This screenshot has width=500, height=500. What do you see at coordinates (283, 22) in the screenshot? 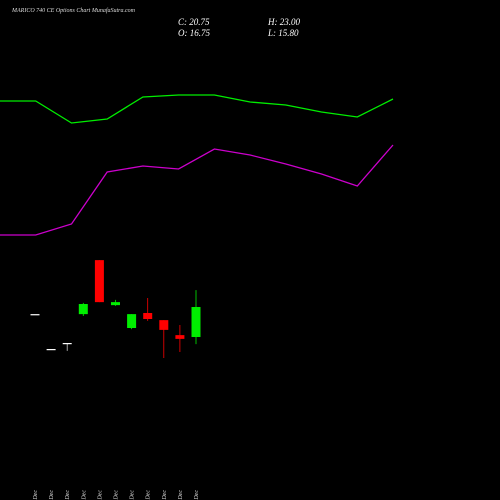
I see `high-label: H: 23.00` at bounding box center [283, 22].